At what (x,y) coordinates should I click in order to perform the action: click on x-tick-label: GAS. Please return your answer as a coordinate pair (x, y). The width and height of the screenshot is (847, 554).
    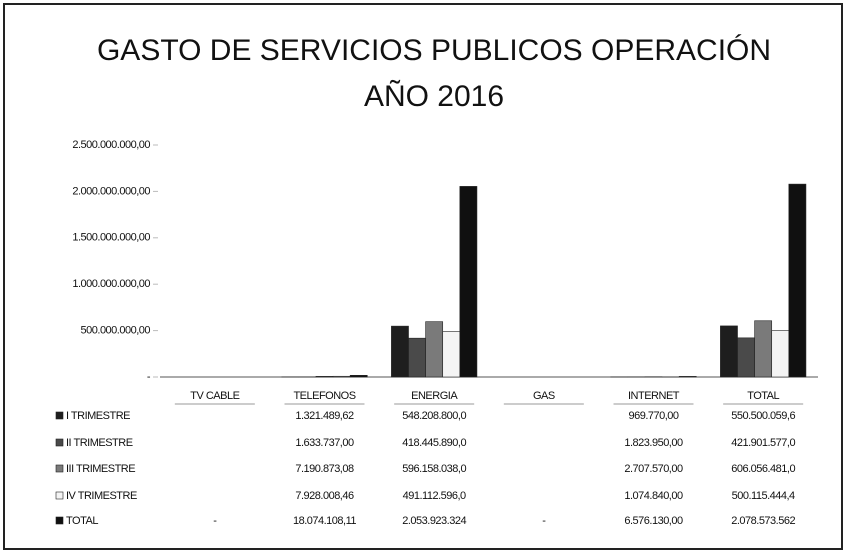
    Looking at the image, I should click on (544, 396).